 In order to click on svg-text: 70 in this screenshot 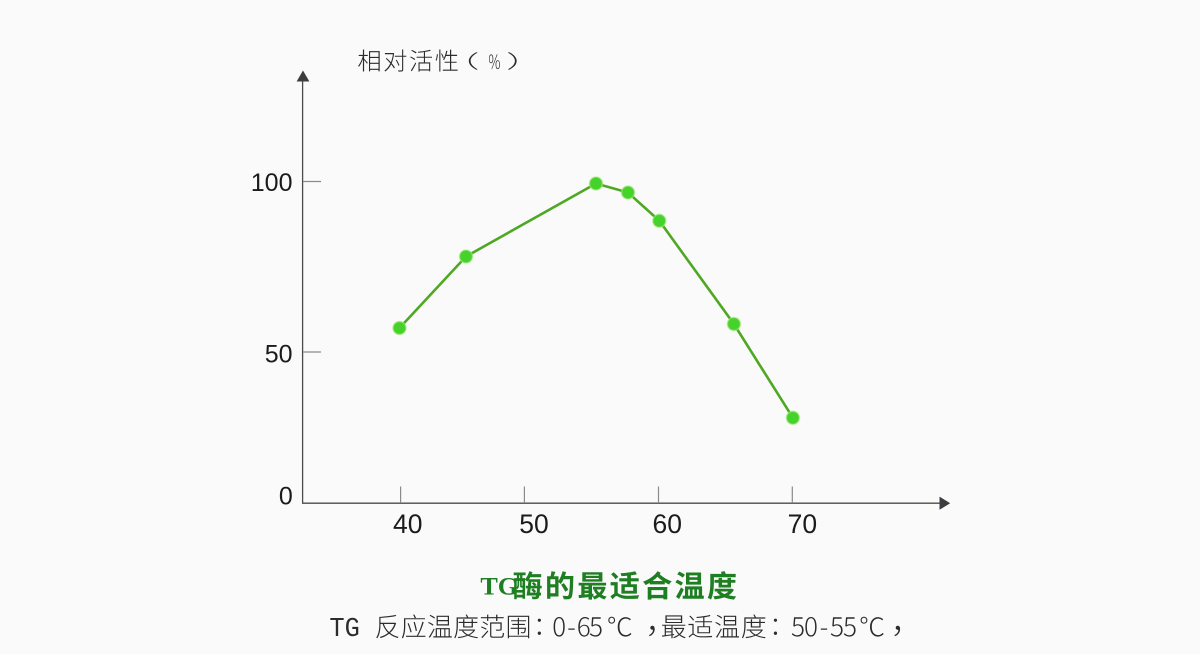, I will do `click(802, 524)`.